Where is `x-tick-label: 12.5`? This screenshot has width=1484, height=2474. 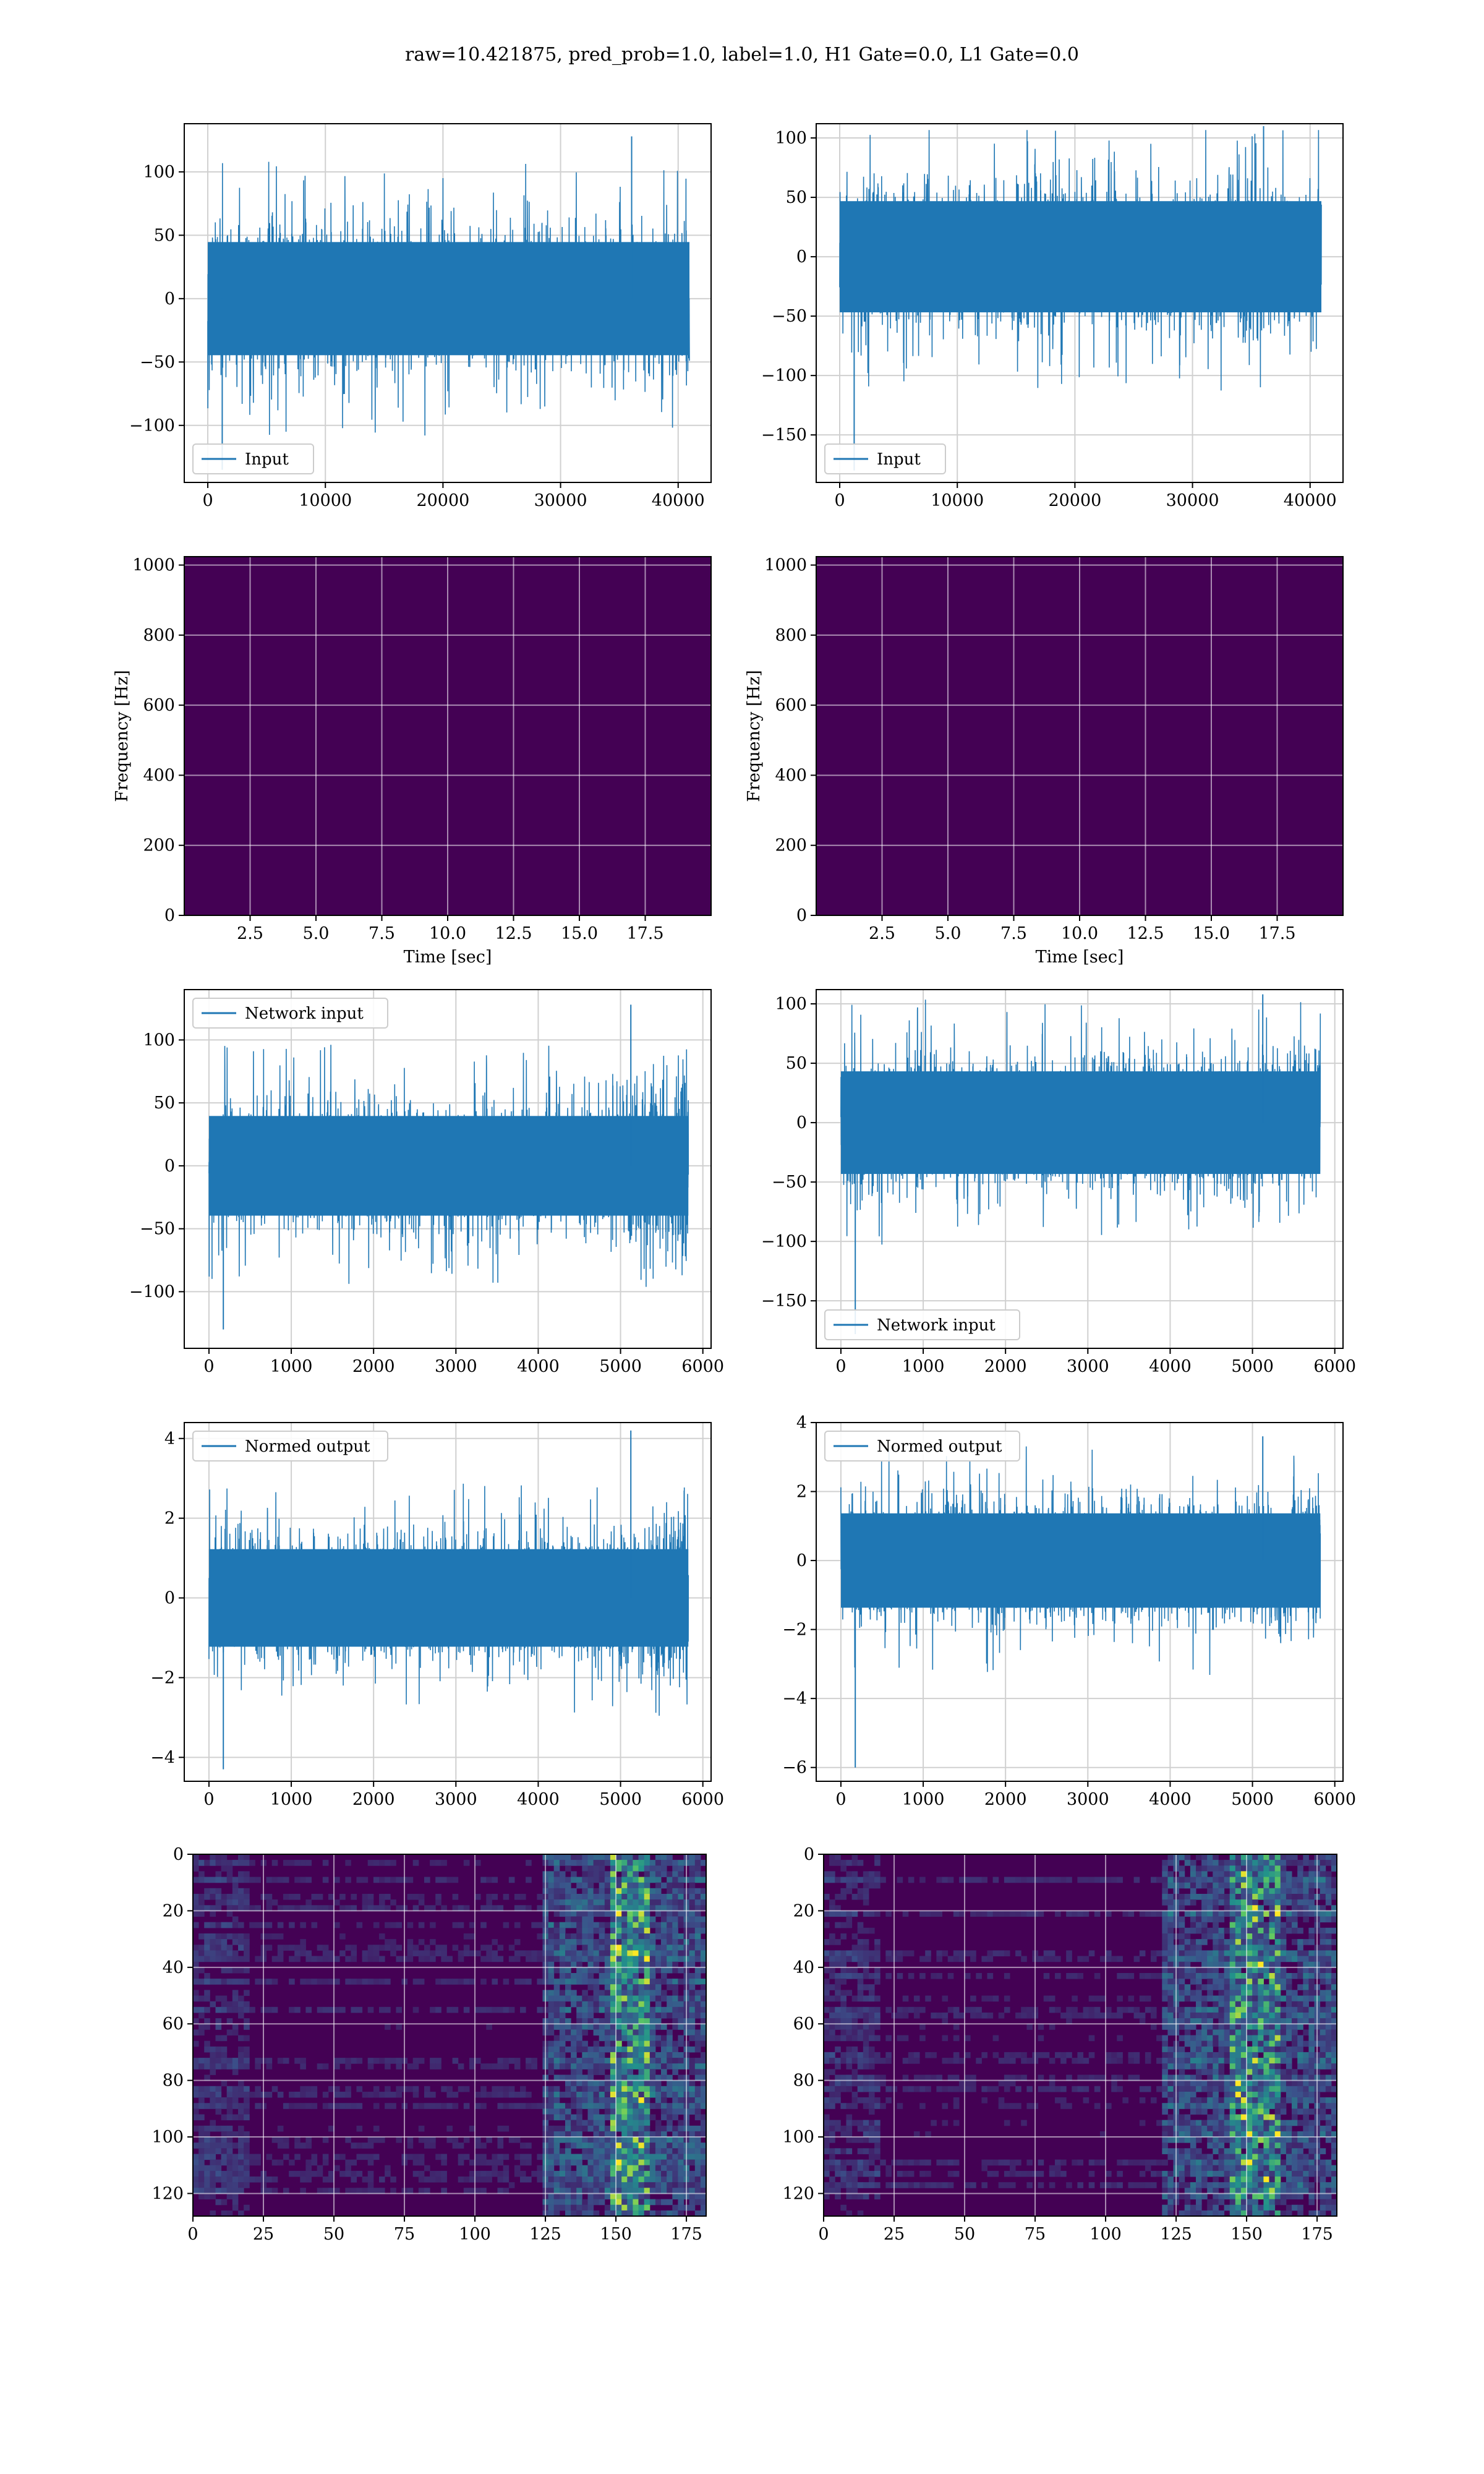
x-tick-label: 12.5 is located at coordinates (513, 933).